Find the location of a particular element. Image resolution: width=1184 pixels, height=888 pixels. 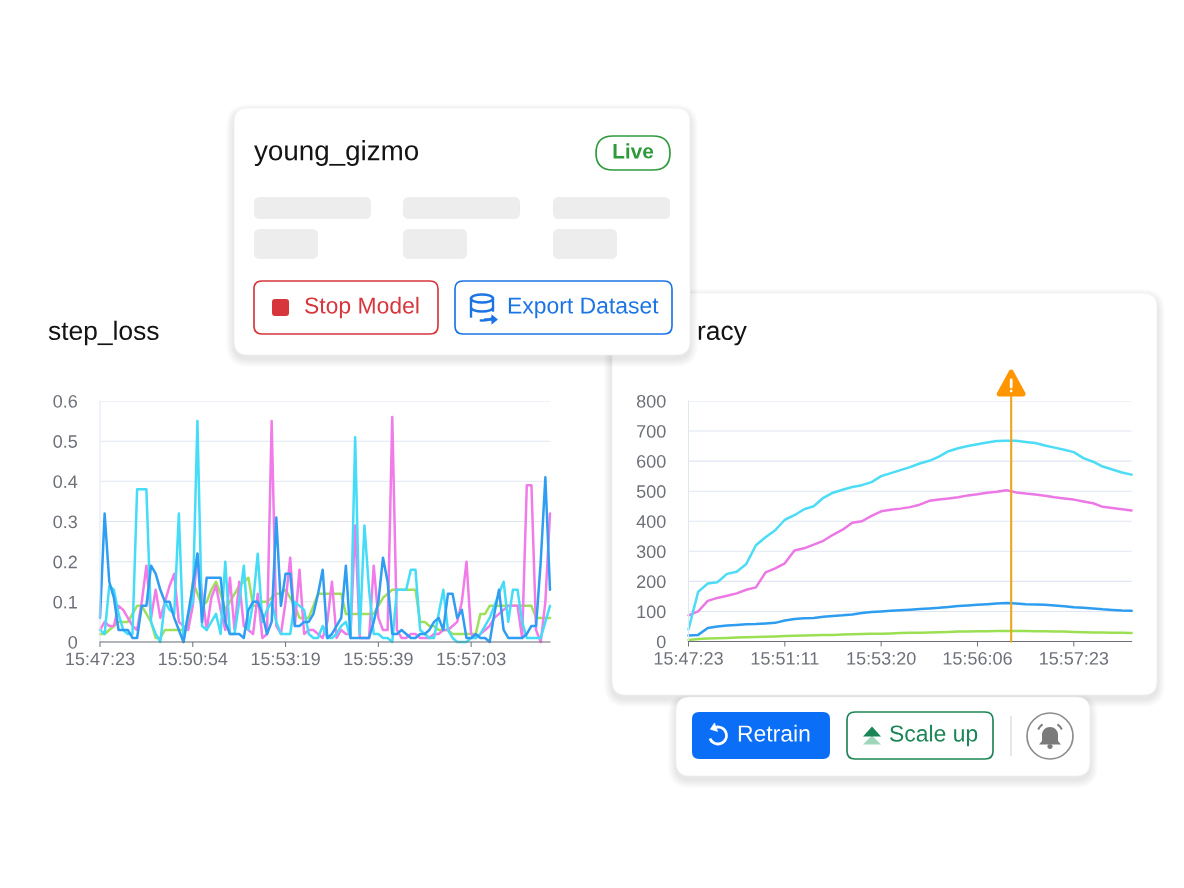

y-tick-label: 400 is located at coordinates (651, 521).